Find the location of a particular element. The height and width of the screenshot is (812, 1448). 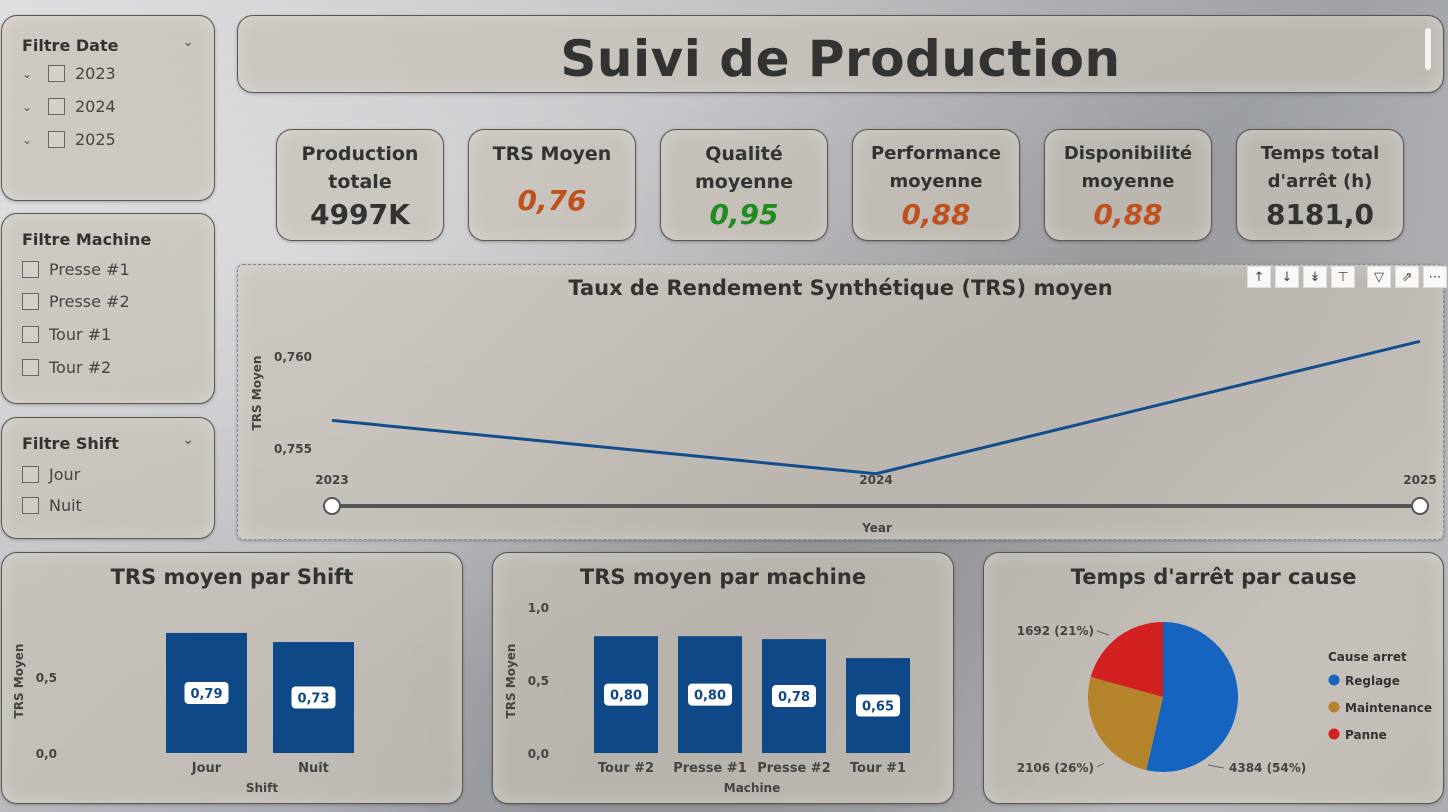

kpi-label: Qualité moyenne is located at coordinates (744, 168).